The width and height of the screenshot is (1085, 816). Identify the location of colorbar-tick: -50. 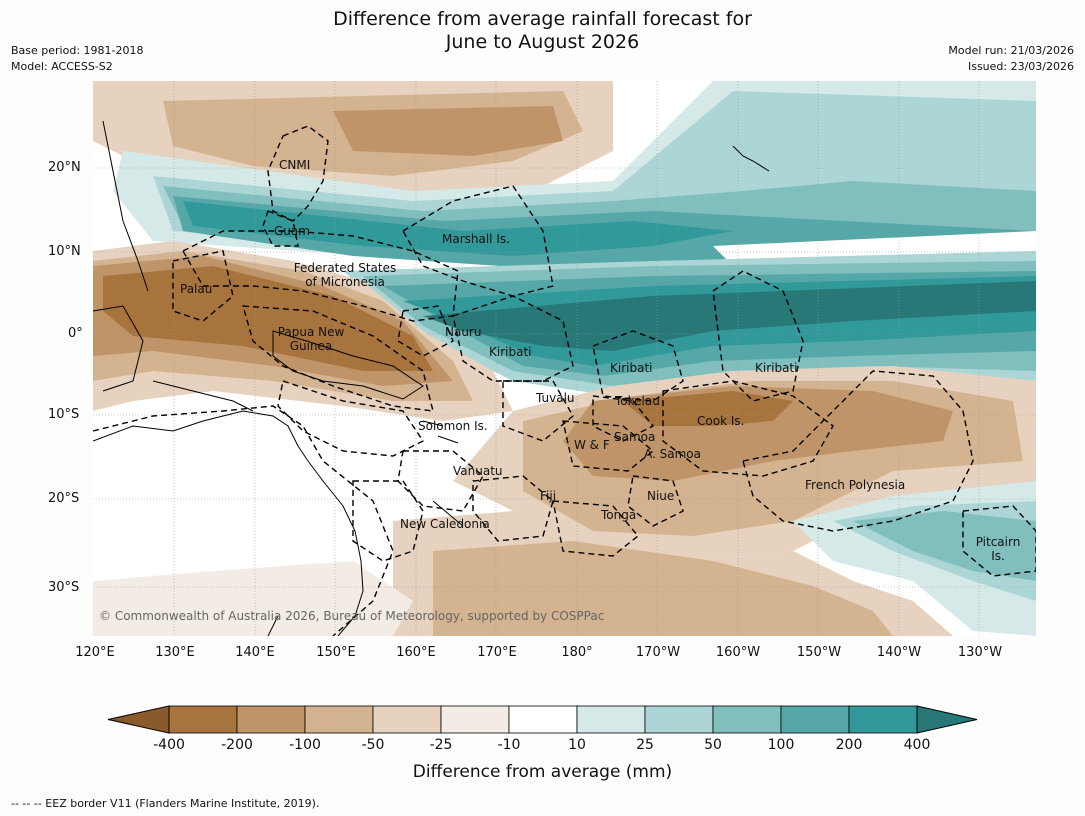
(373, 745).